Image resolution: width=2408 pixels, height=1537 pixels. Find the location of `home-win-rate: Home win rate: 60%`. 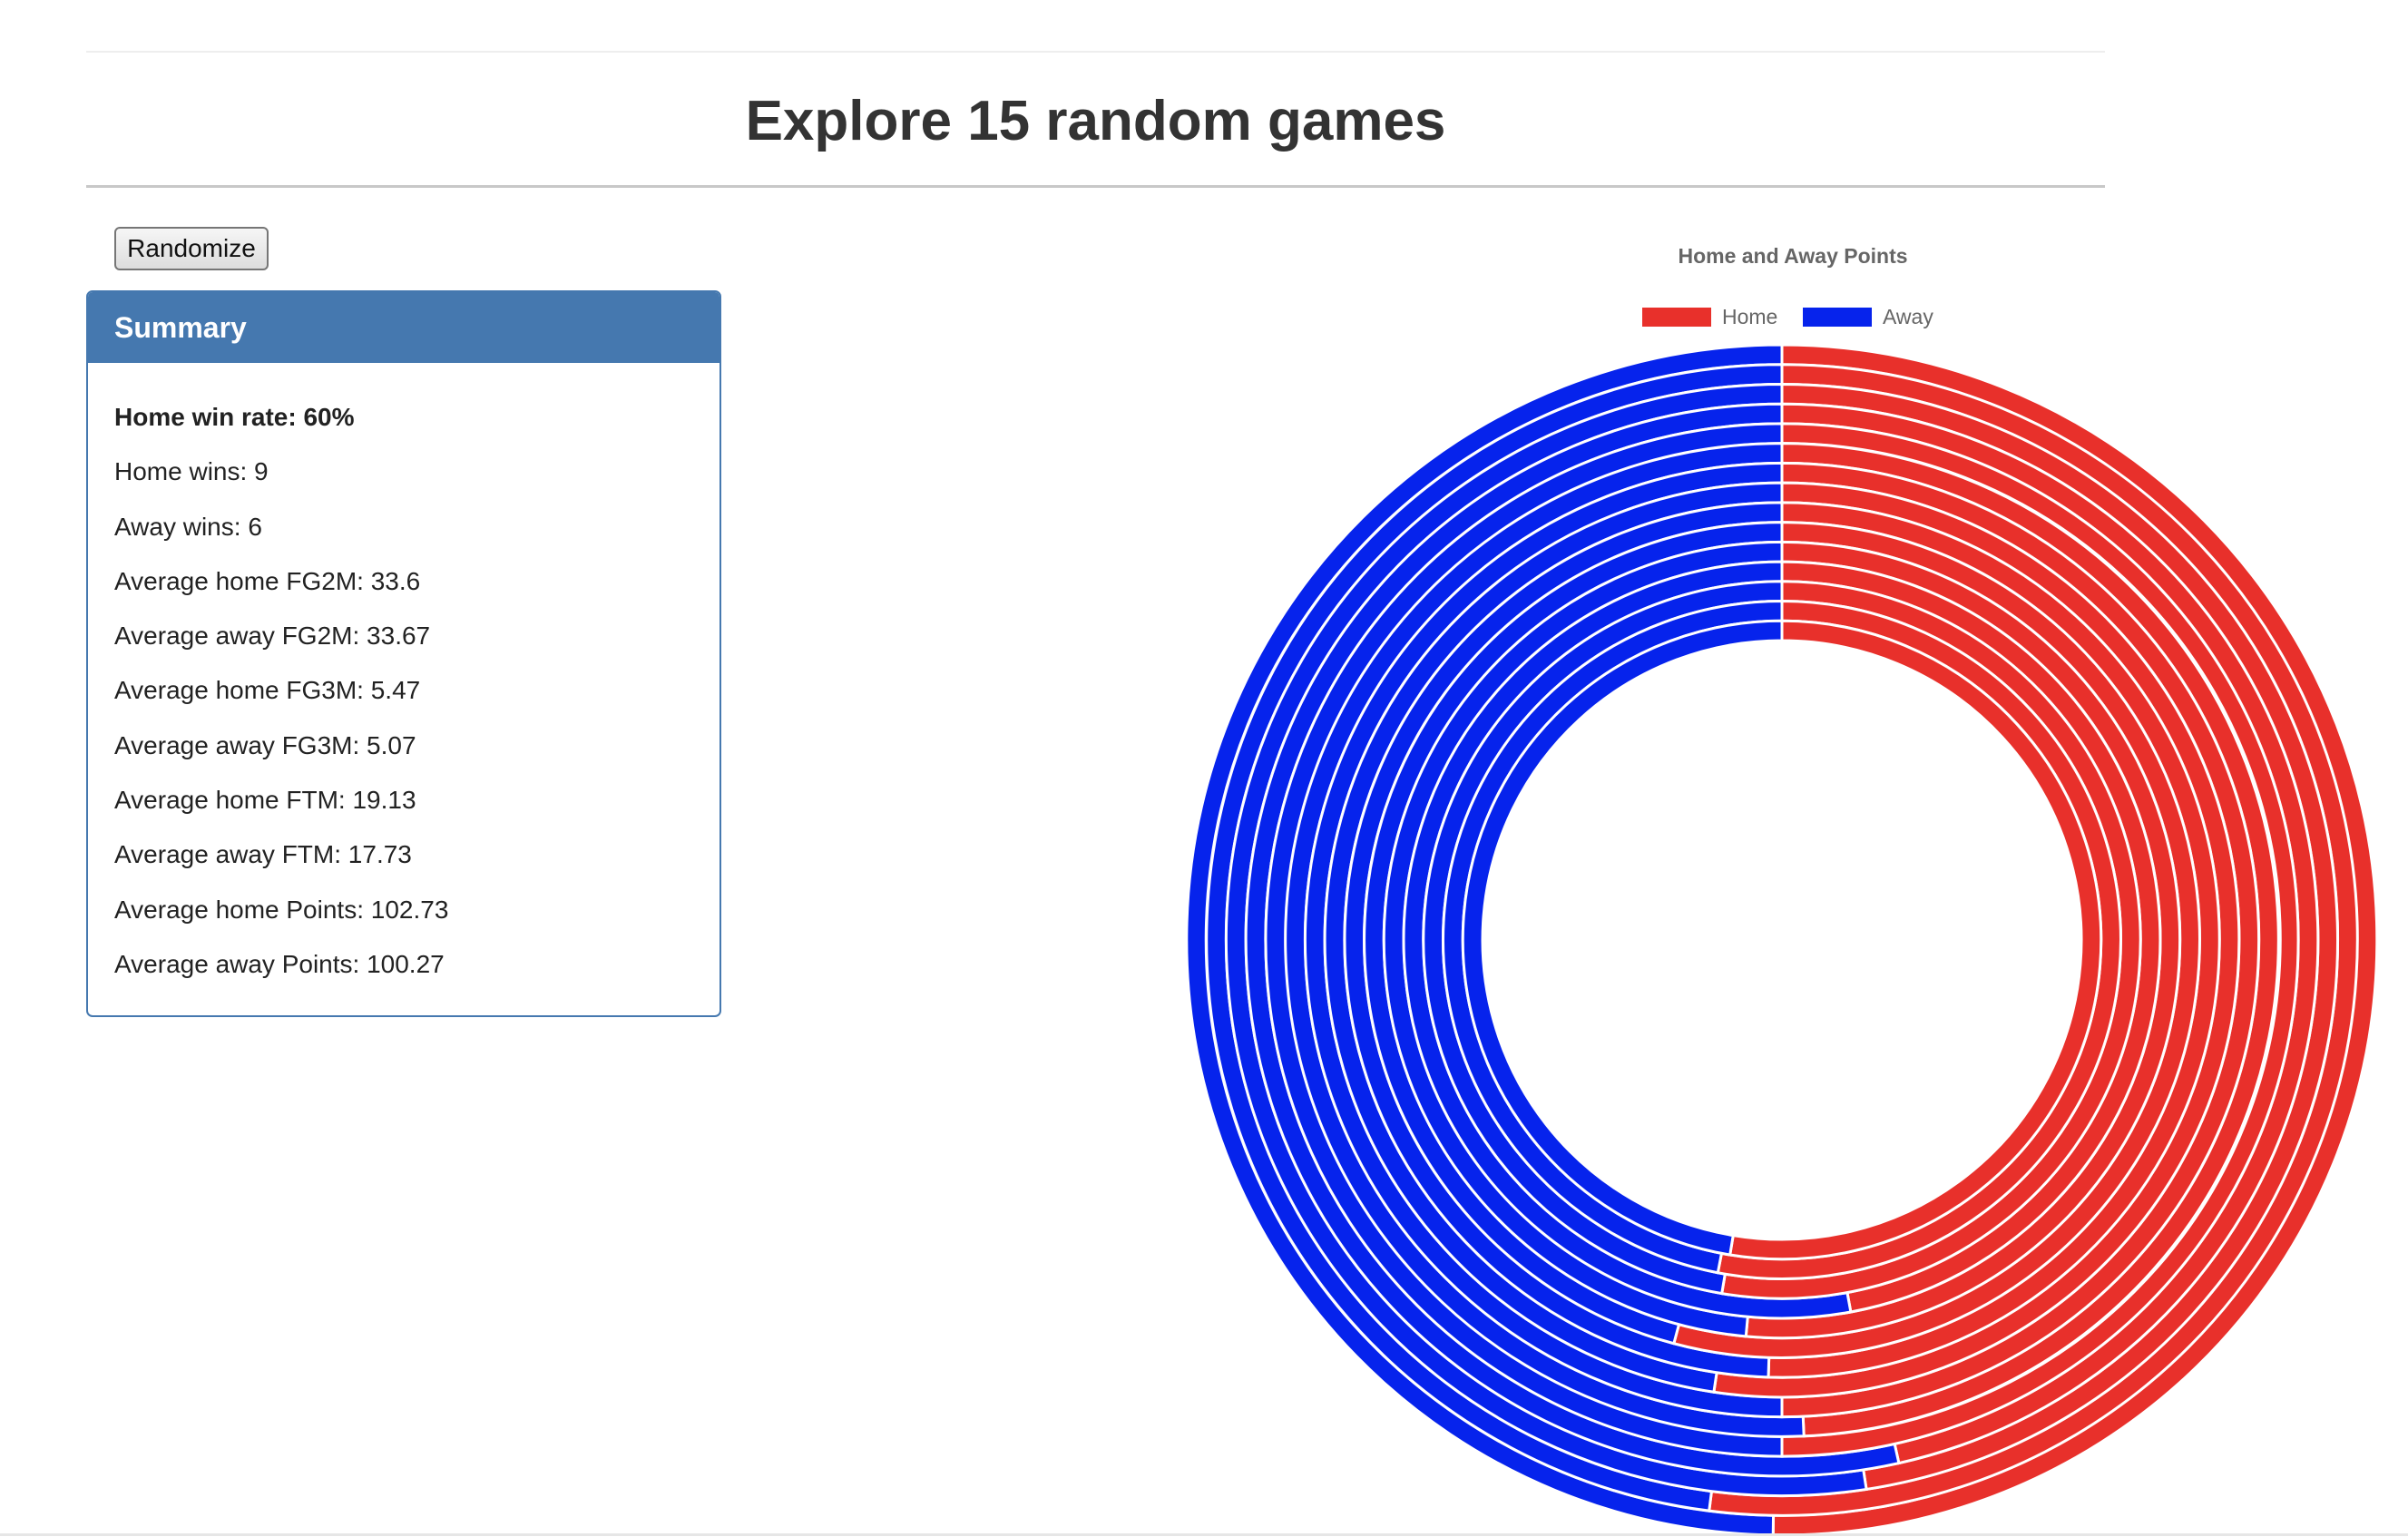

home-win-rate: Home win rate: 60% is located at coordinates (235, 417).